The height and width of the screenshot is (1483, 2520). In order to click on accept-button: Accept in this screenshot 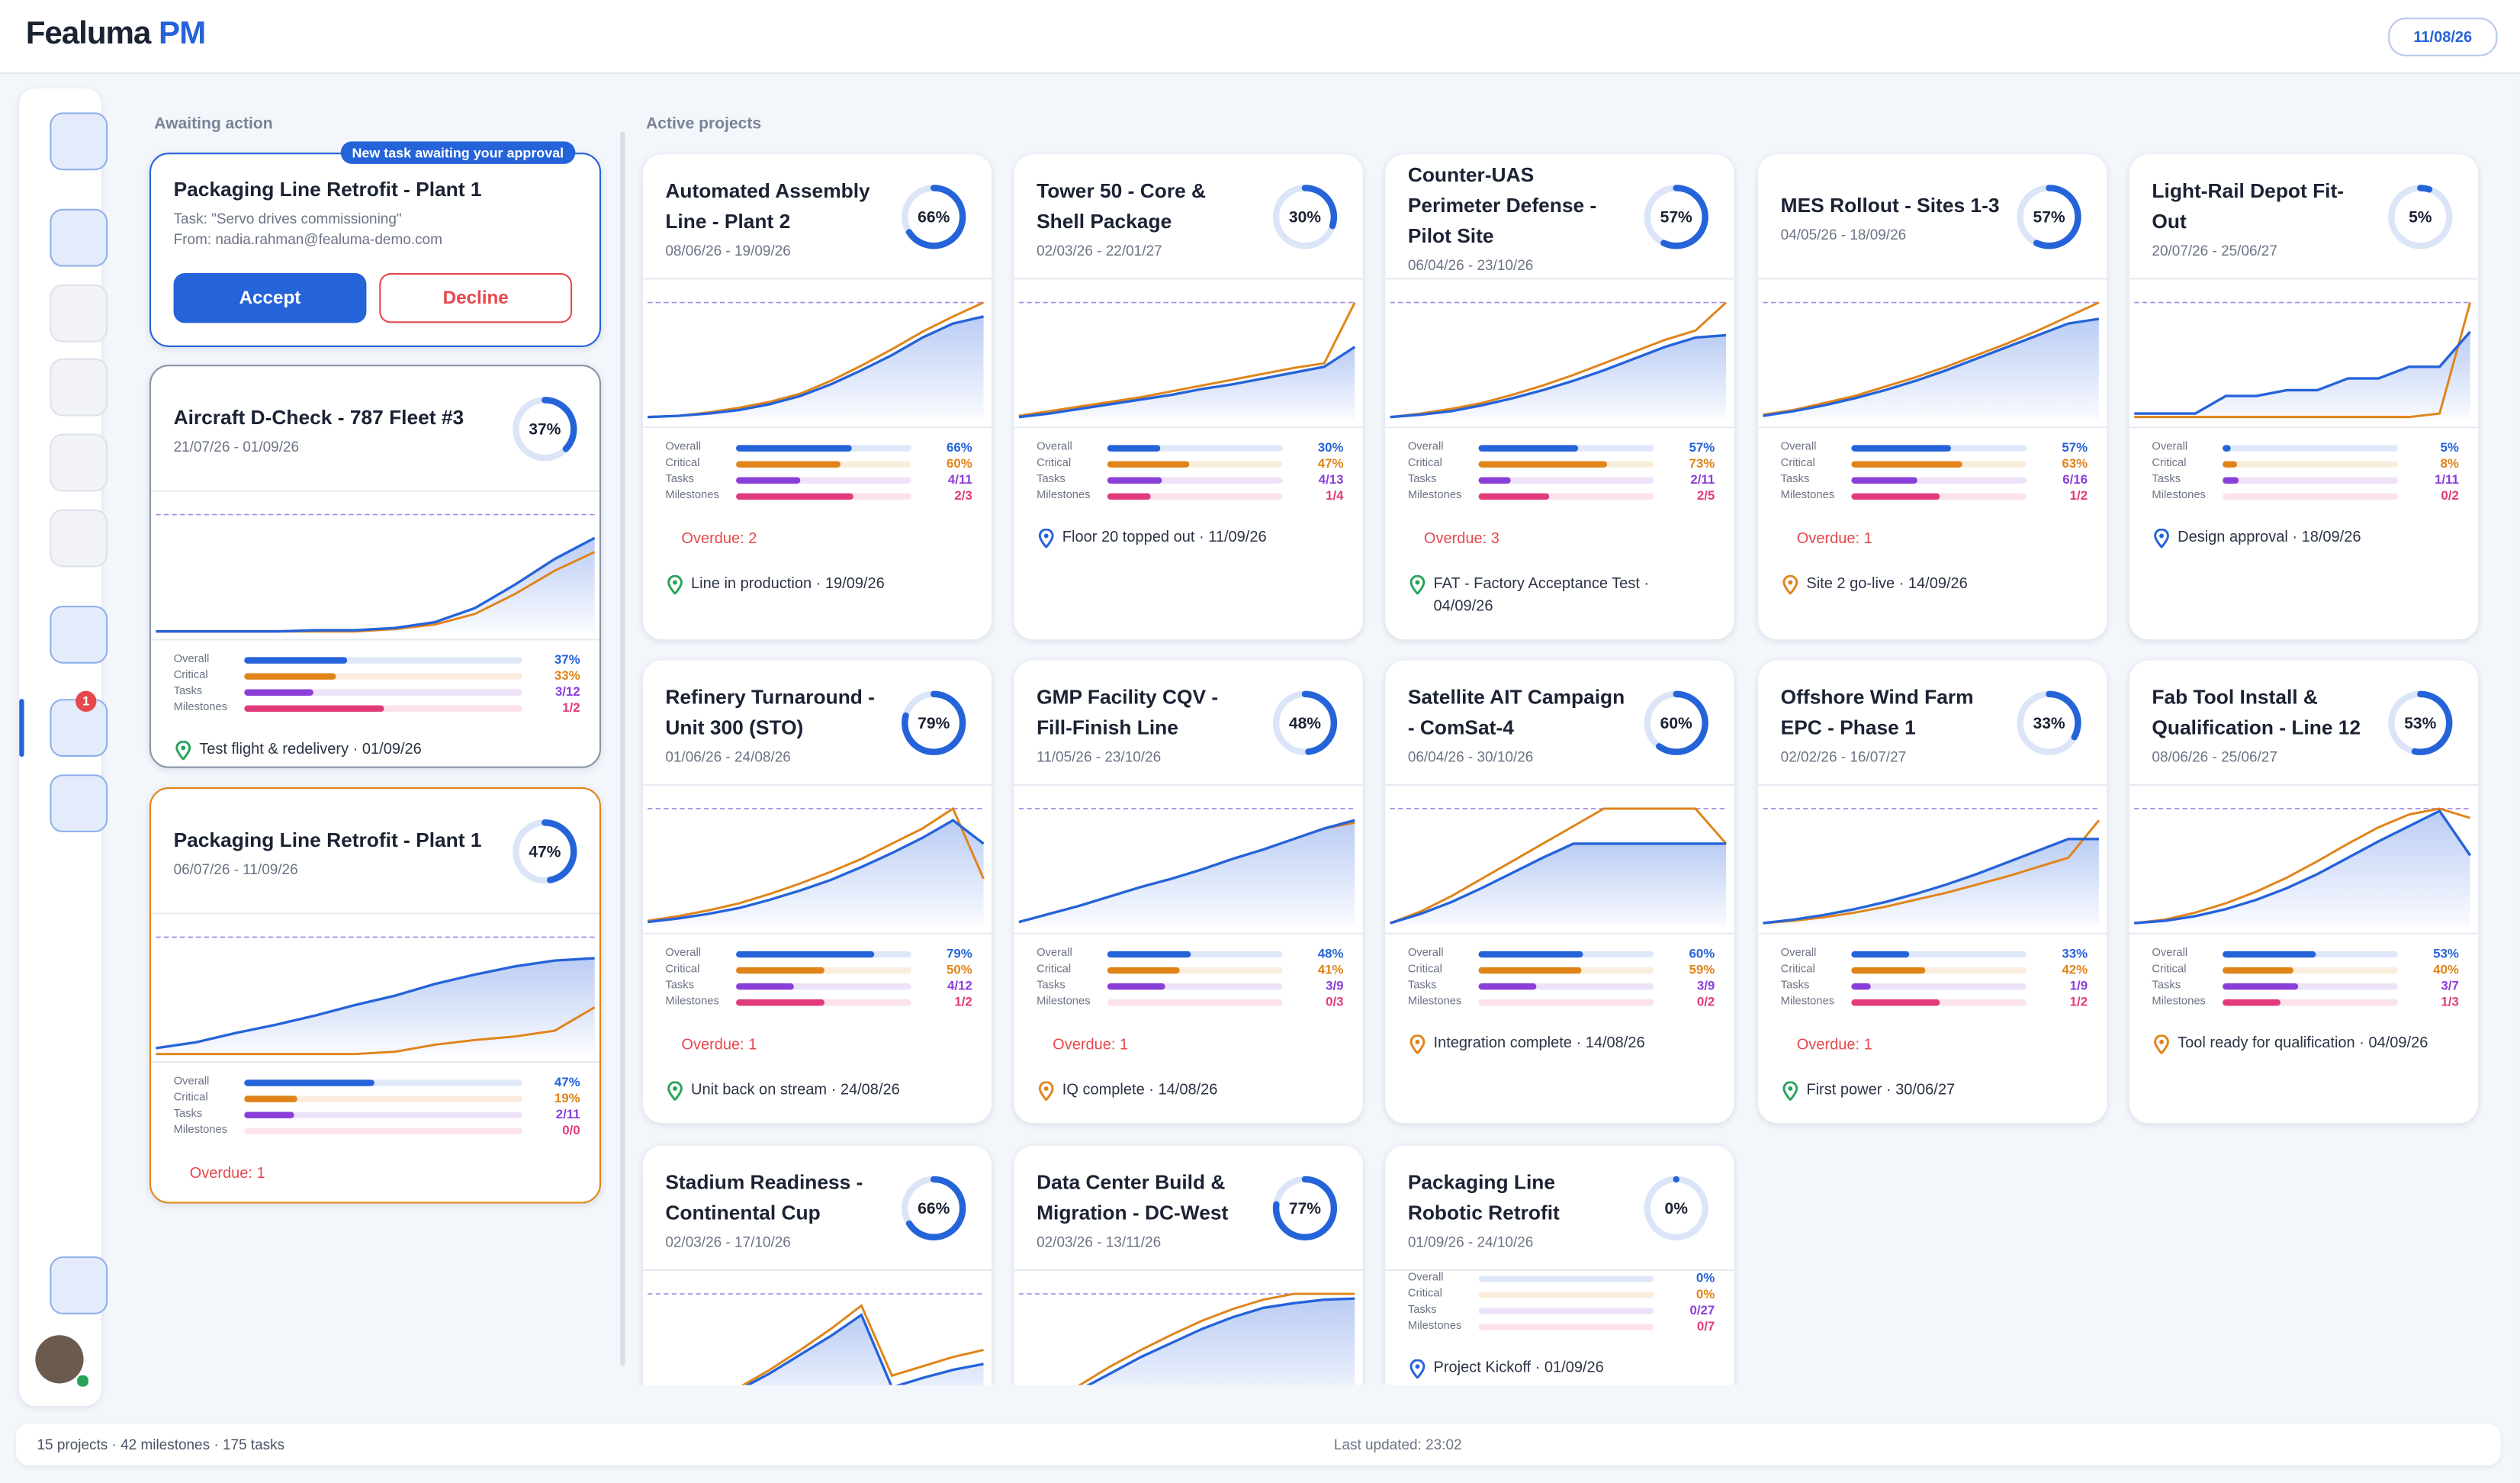, I will do `click(270, 298)`.